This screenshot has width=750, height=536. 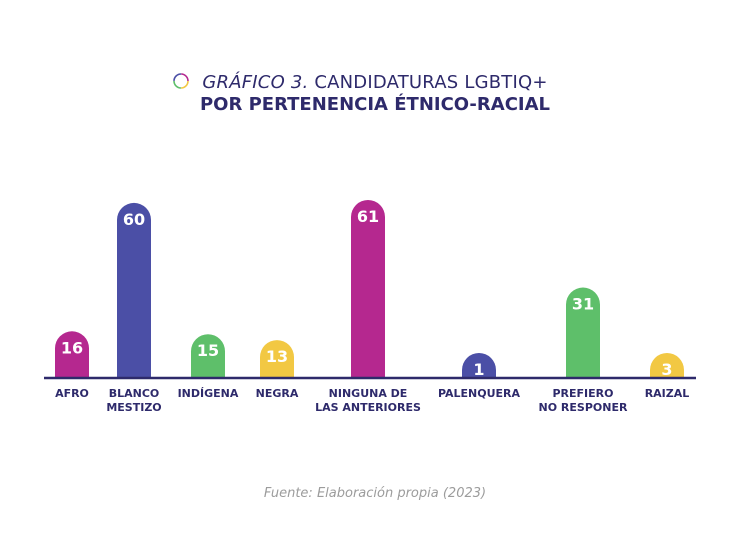 I want to click on chart-title-line-1: GRÁFICO 3. CANDIDATURAS LGBTIQ+, so click(x=375, y=82).